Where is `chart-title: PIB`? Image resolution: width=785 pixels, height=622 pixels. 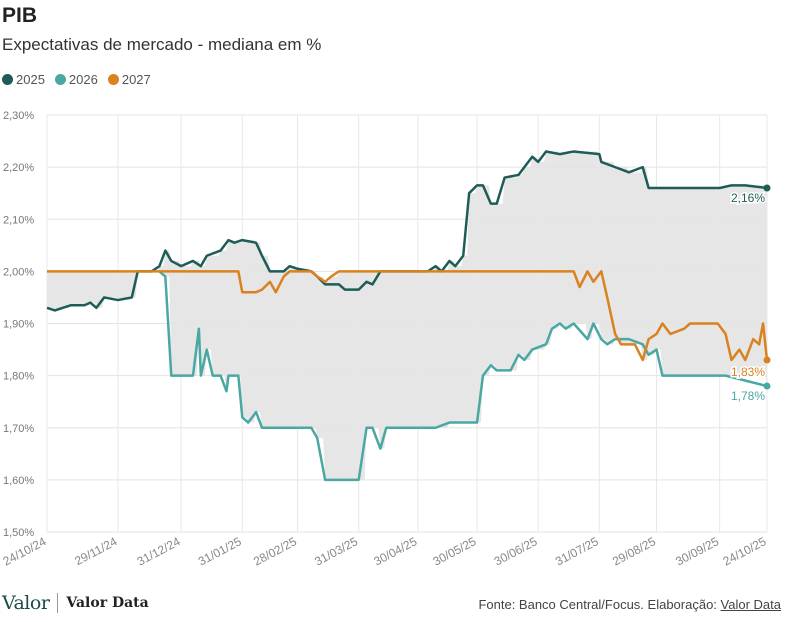
chart-title: PIB is located at coordinates (20, 15).